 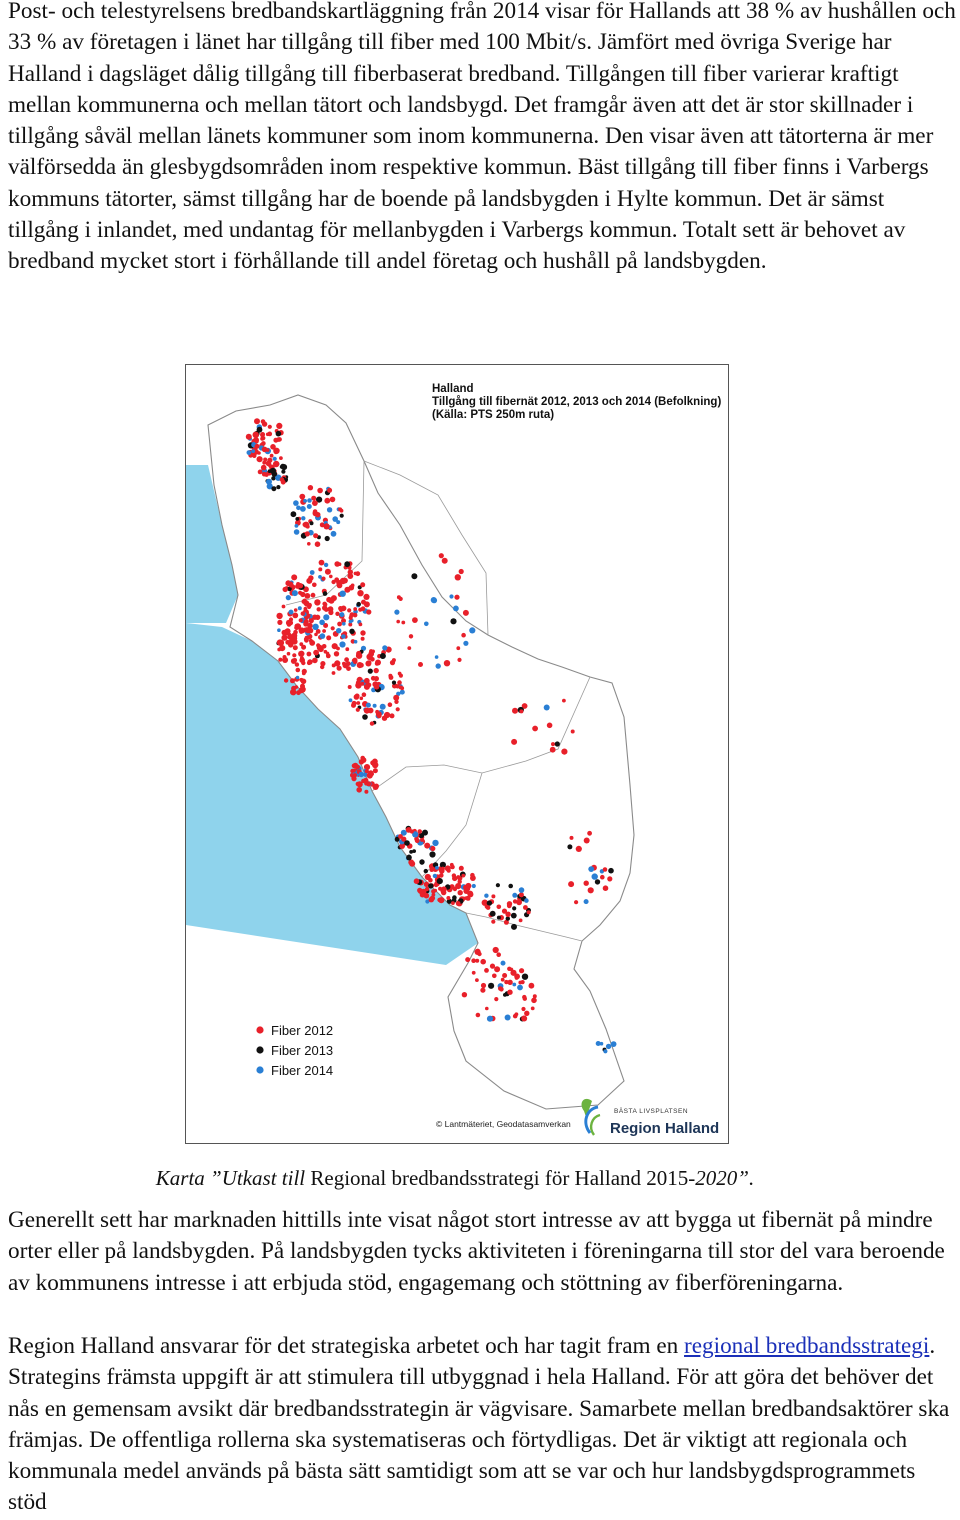 I want to click on regional-strategy-link: regional bredbandsstrategi, so click(x=807, y=1346).